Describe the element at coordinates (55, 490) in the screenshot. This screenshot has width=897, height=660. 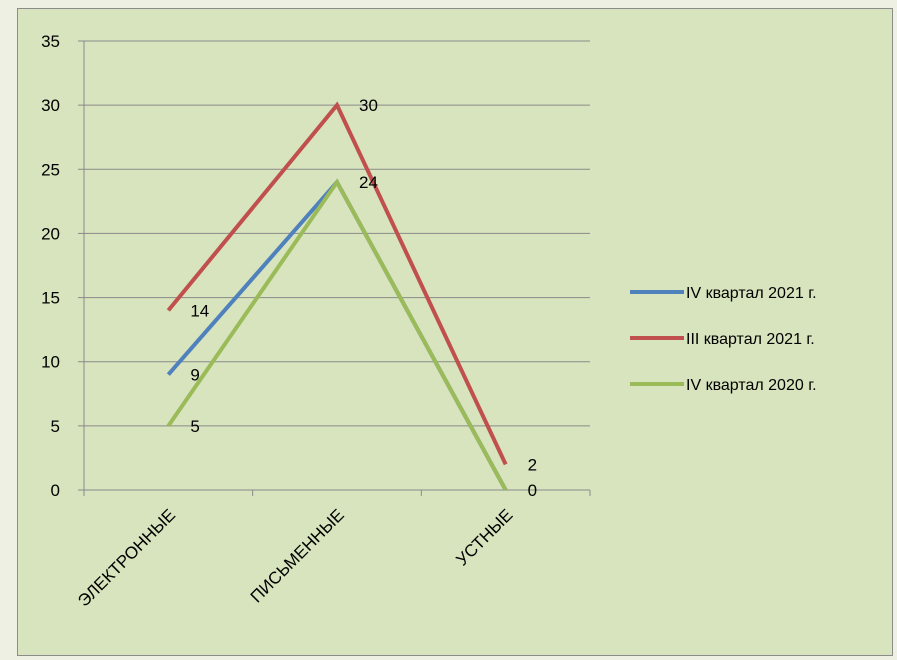
I see `y-tick-label: 0` at that location.